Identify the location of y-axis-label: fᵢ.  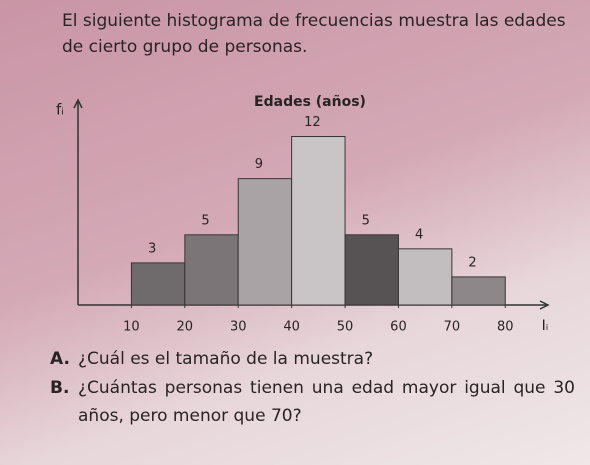
(60, 110).